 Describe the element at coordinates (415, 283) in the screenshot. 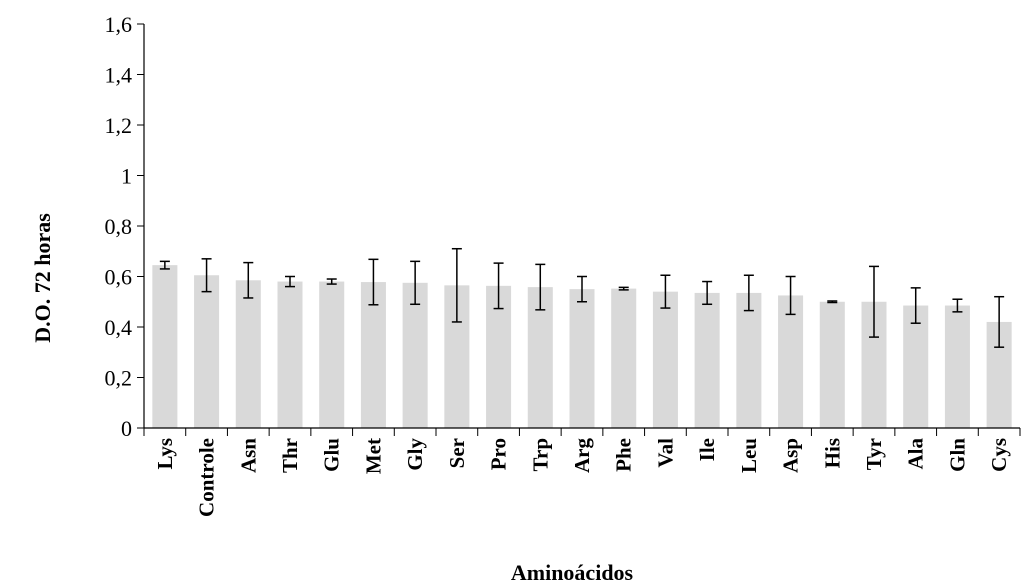

I see `error-bar-gly` at that location.